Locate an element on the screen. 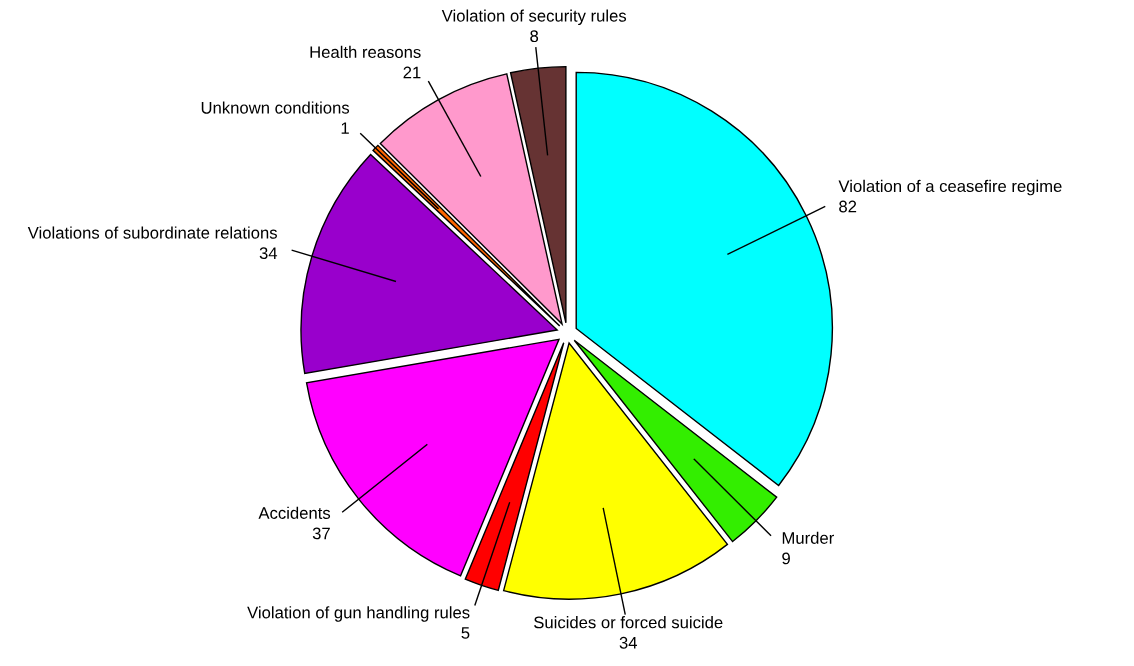 The height and width of the screenshot is (666, 1134). data-label: 21 is located at coordinates (412, 72).